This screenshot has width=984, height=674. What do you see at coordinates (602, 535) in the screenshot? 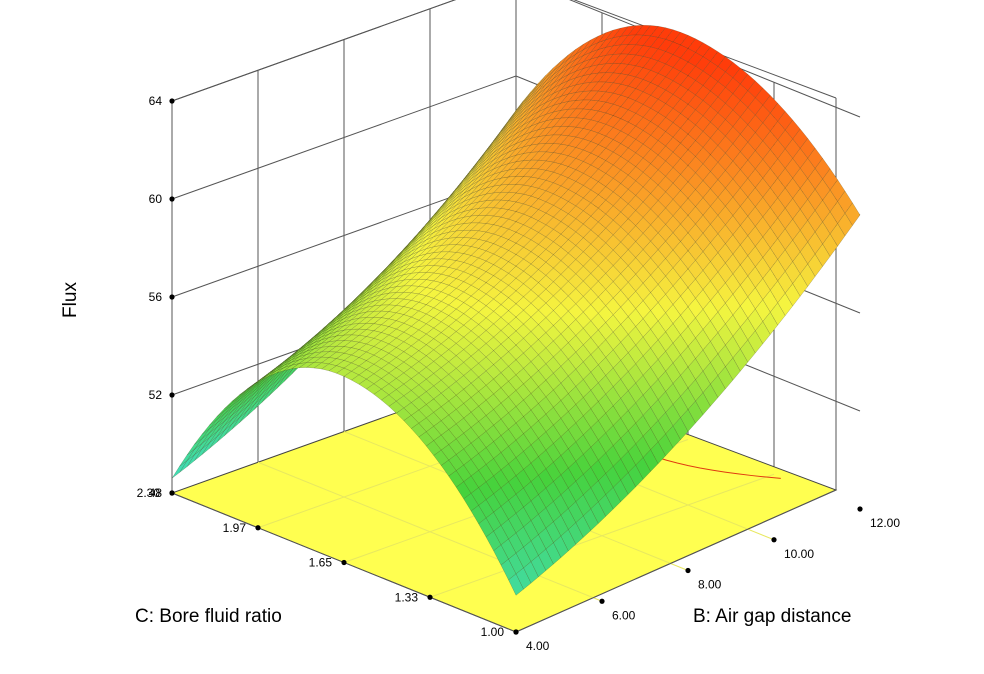
I see `floor-grid` at bounding box center [602, 535].